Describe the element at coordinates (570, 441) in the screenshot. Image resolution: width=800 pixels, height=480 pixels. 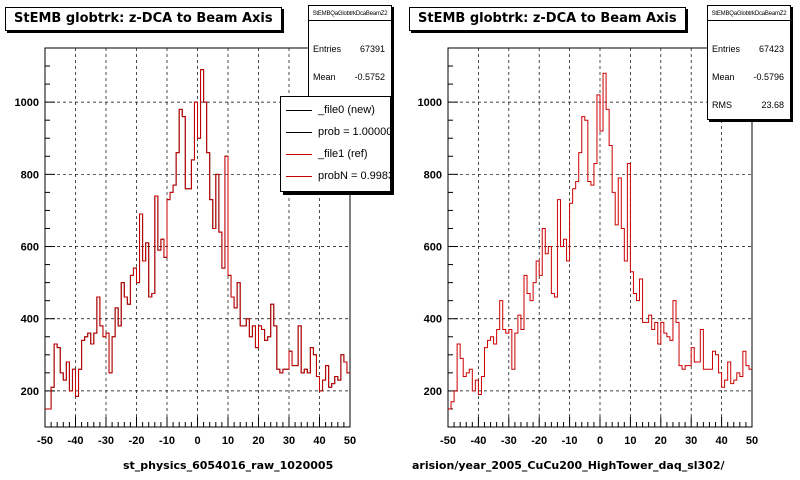
I see `right-x-tick-label: -10` at that location.